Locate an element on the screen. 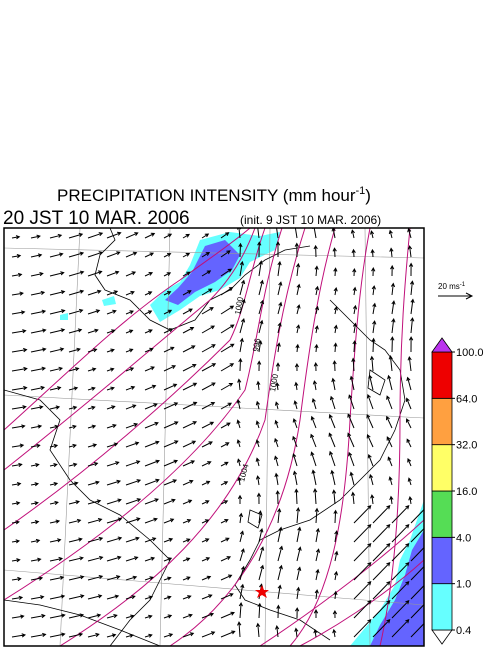  colorbar-under is located at coordinates (442, 637).